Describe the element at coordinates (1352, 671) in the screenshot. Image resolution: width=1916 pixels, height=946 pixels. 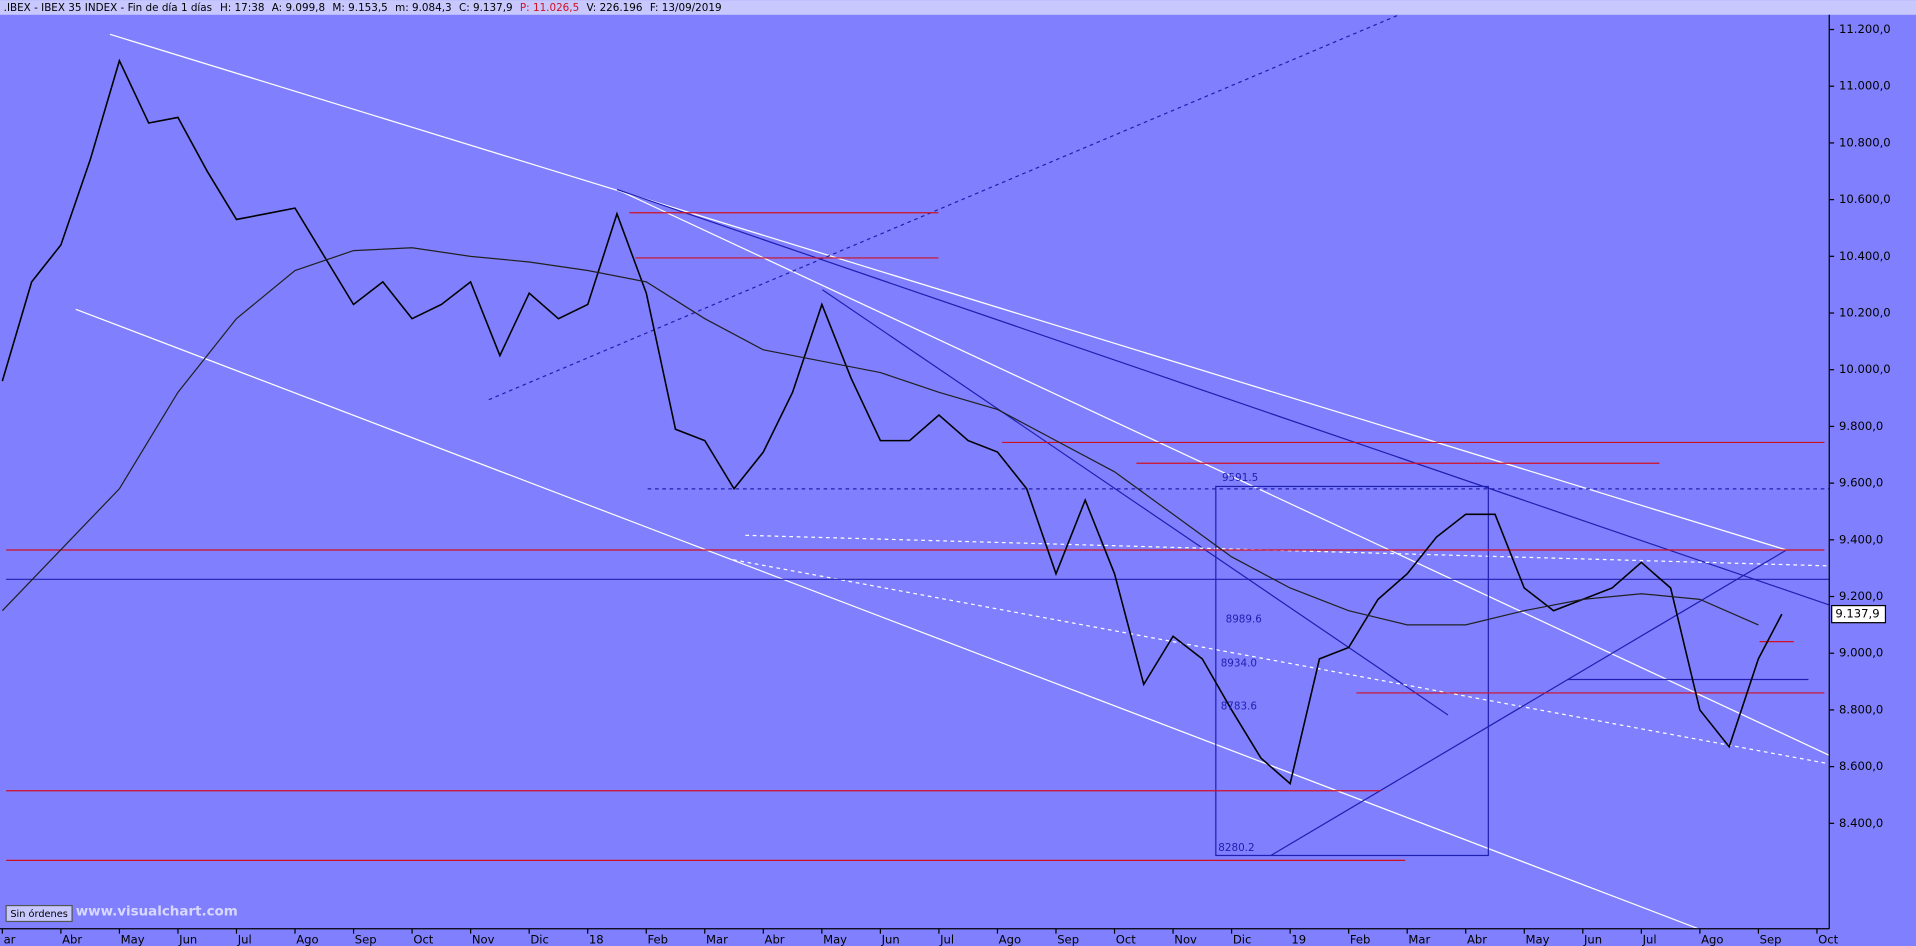
I see `range-box` at that location.